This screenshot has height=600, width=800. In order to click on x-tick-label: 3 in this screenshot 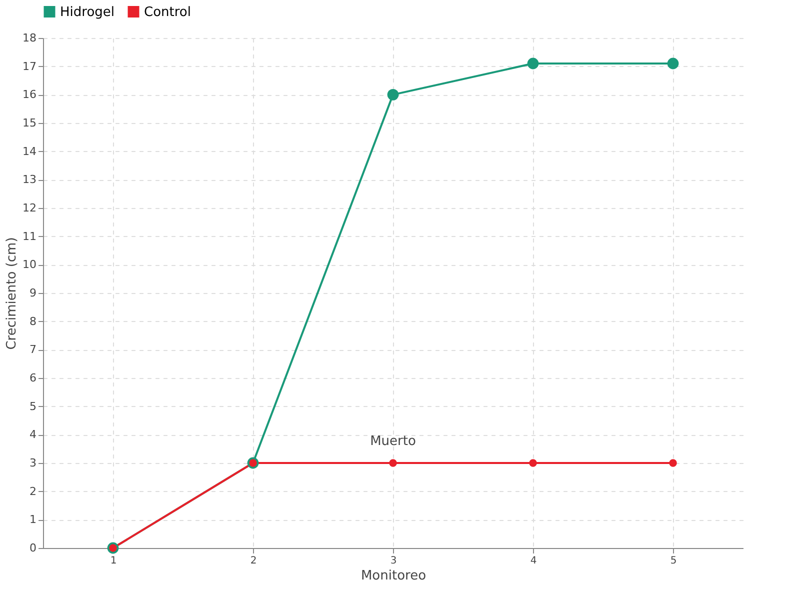, I will do `click(393, 561)`.